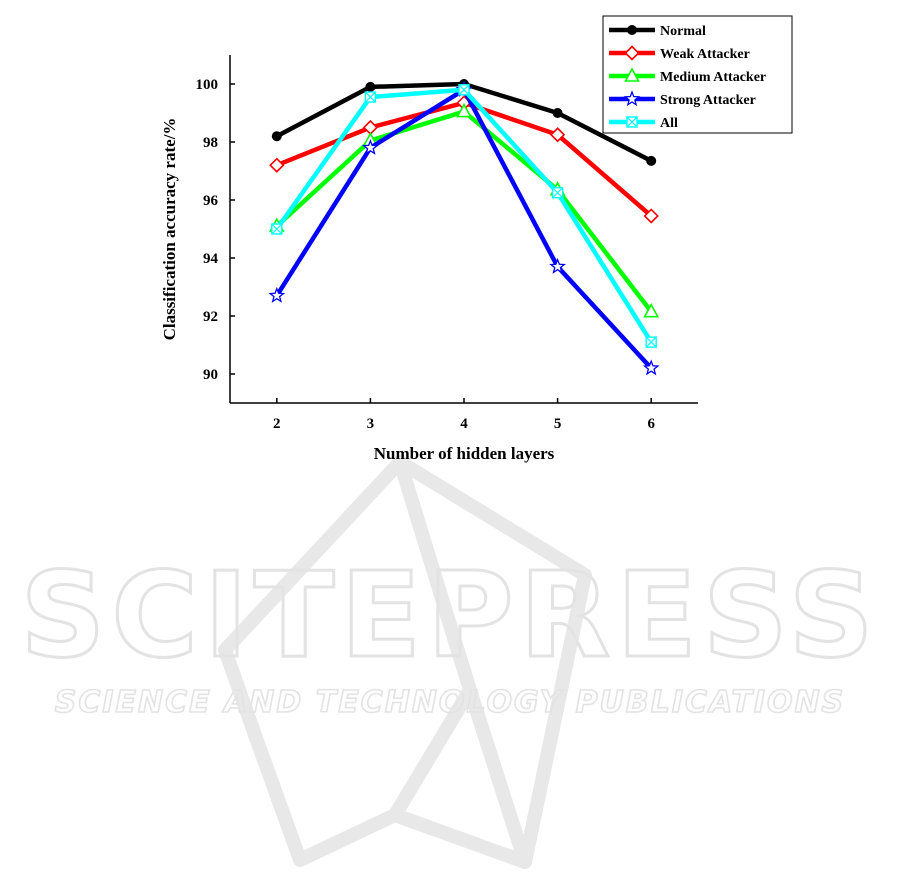 Image resolution: width=901 pixels, height=886 pixels. Describe the element at coordinates (464, 453) in the screenshot. I see `x-axis-title: Number of hidden layers` at that location.